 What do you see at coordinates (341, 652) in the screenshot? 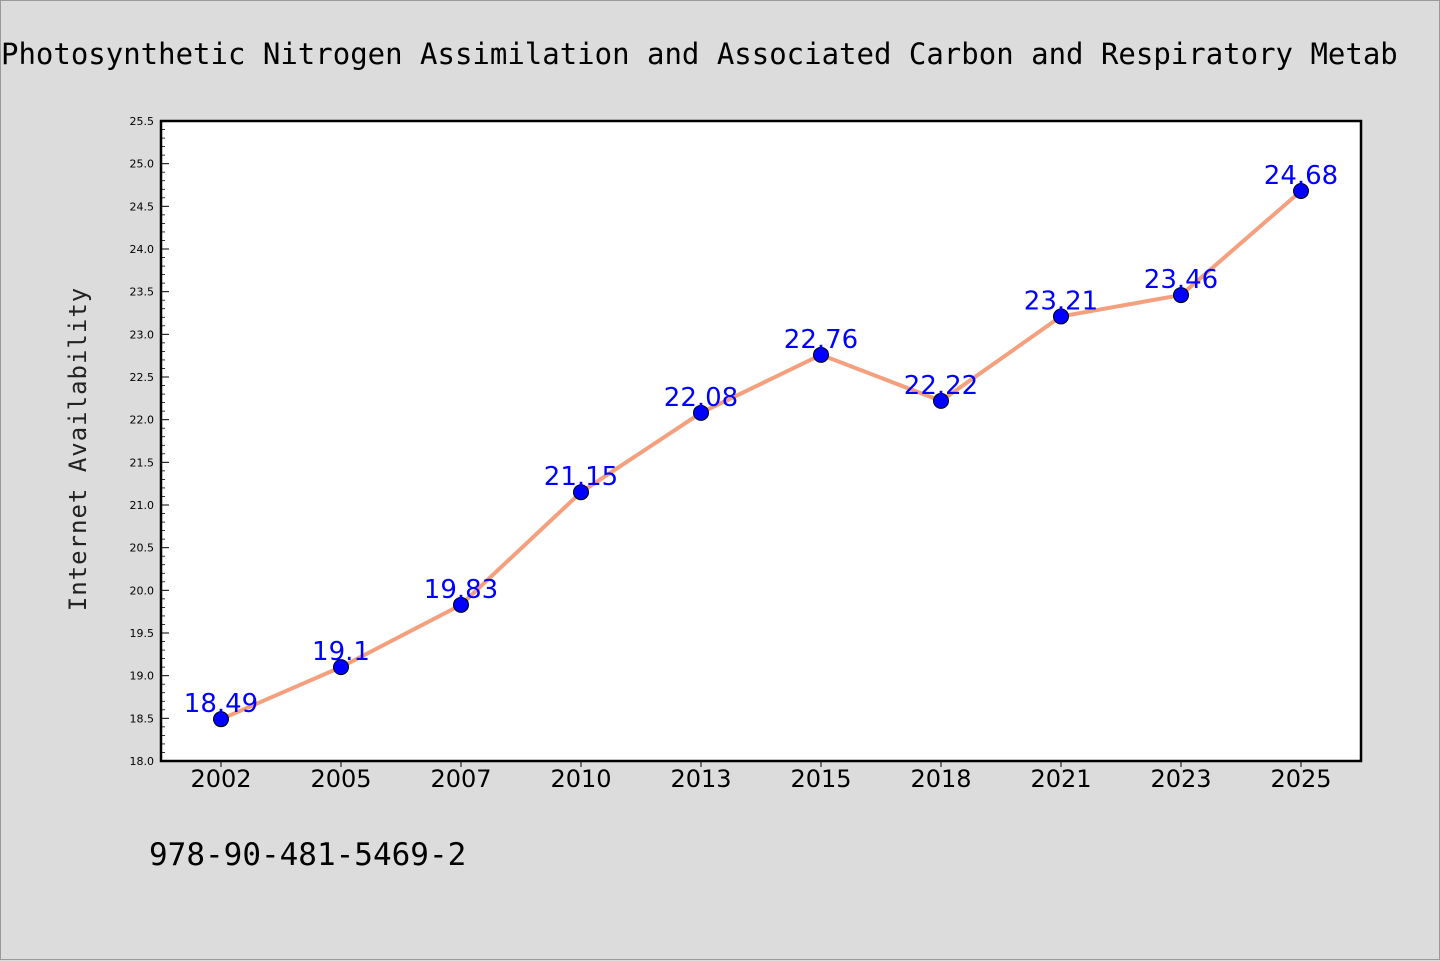
I see `data-point-label: 19.1` at bounding box center [341, 652].